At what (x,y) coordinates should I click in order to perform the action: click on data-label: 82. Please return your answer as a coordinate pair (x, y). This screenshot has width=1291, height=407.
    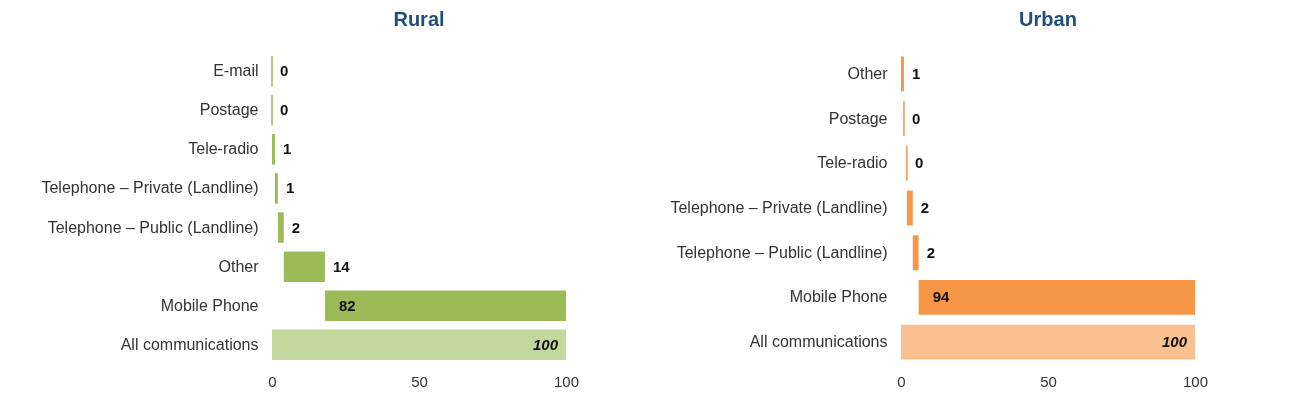
    Looking at the image, I should click on (347, 305).